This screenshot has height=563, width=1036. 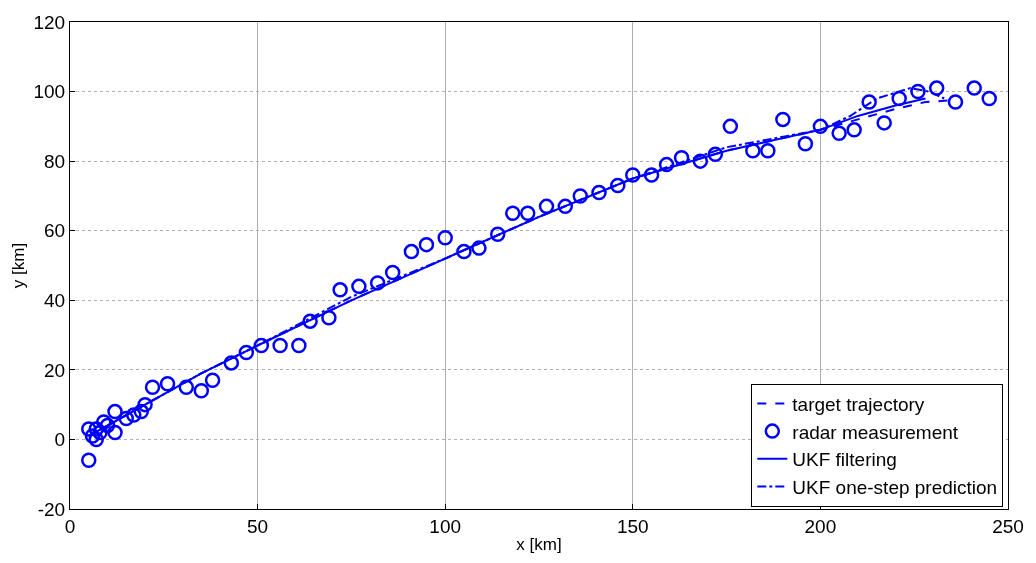 I want to click on y-axis-title: y [km], so click(x=19, y=265).